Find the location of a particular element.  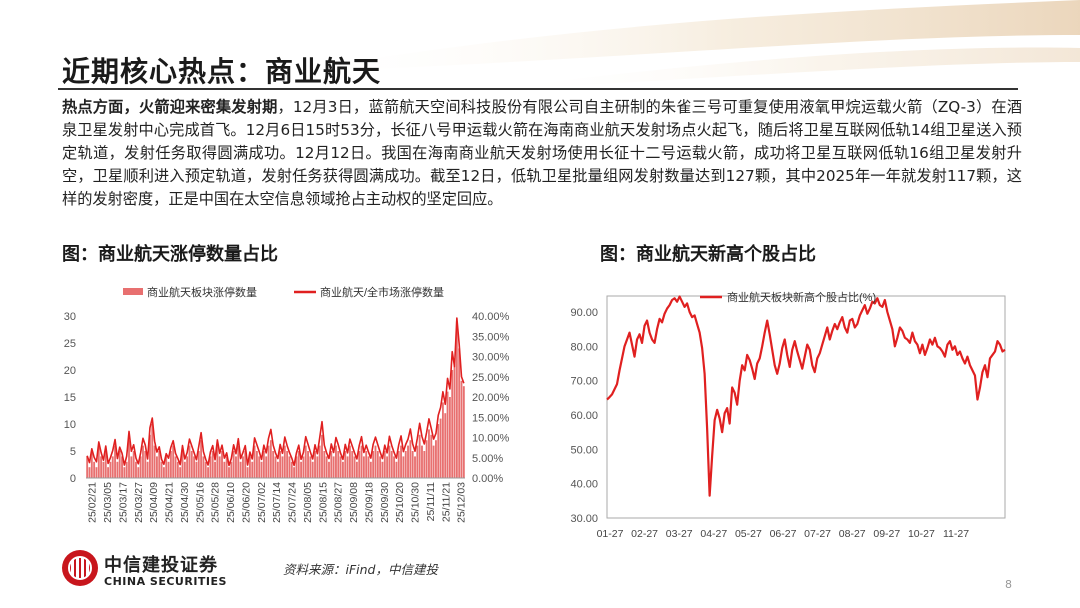

y-right-tick-label: 25.00% is located at coordinates (491, 378).